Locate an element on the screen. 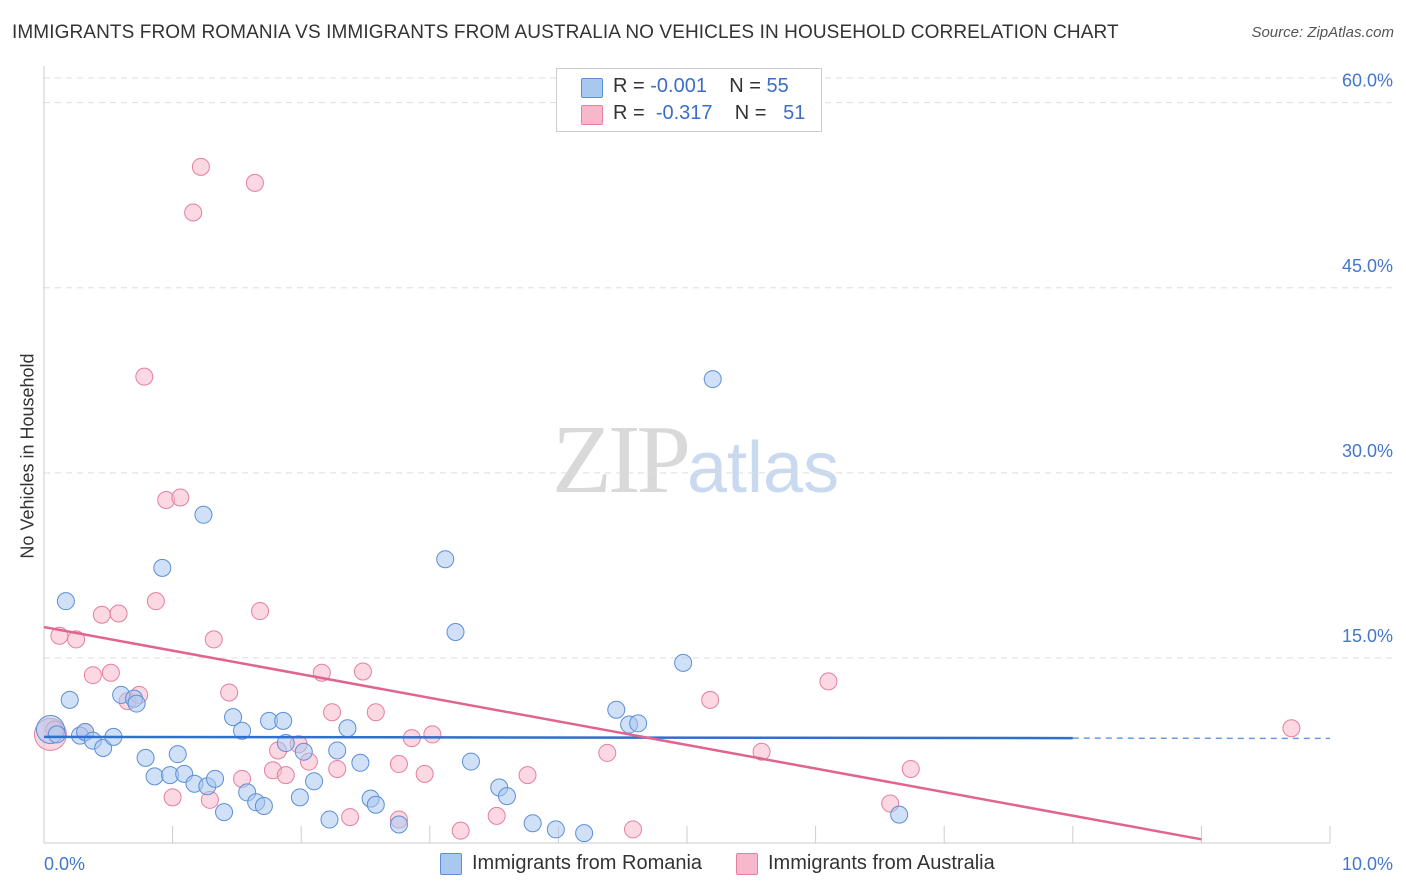  x-tick-label: 0.0% is located at coordinates (64, 864).